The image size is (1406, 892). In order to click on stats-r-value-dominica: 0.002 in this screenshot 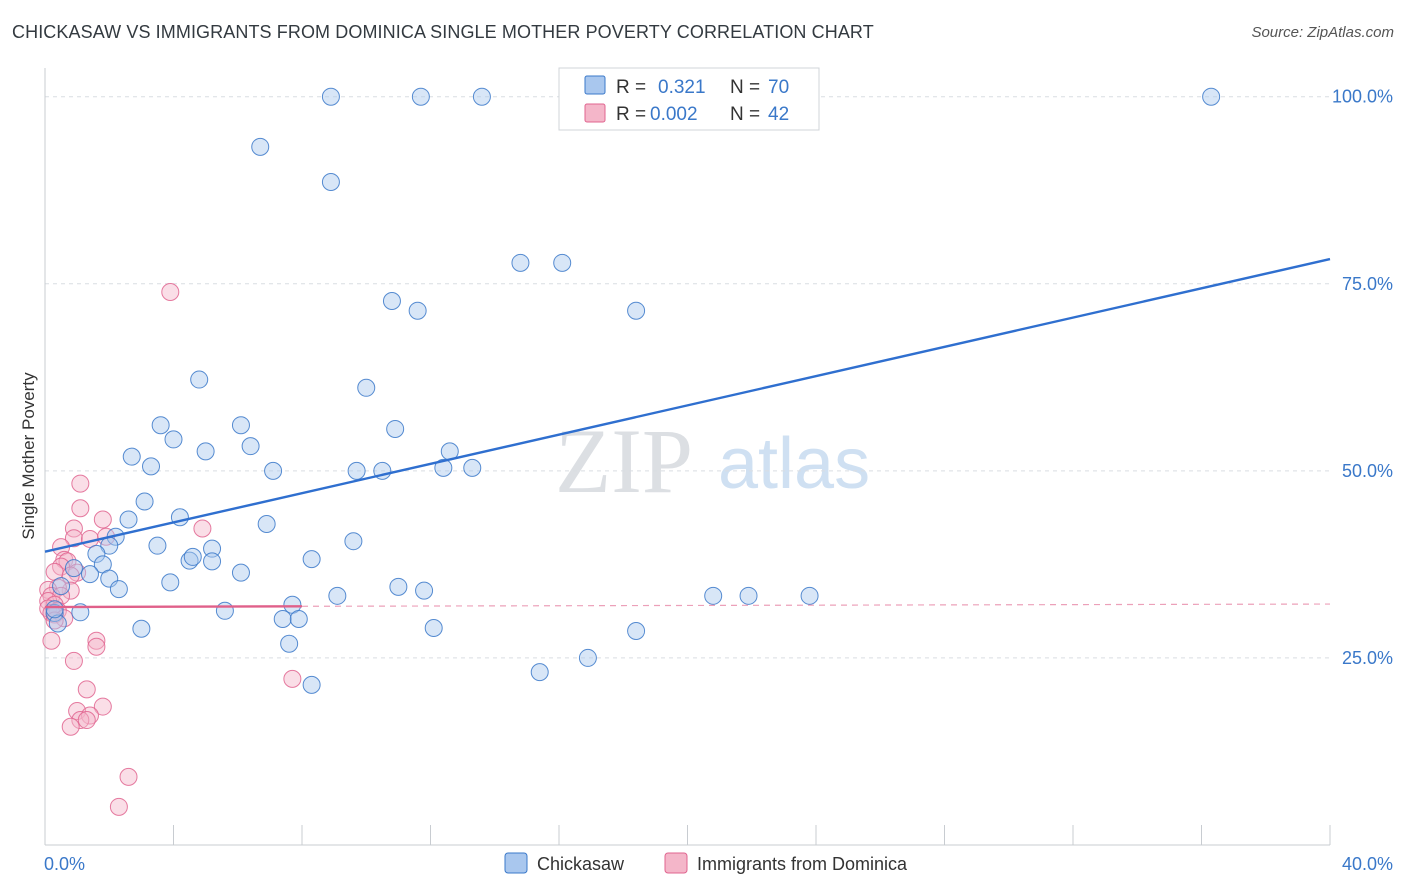, I will do `click(674, 114)`.